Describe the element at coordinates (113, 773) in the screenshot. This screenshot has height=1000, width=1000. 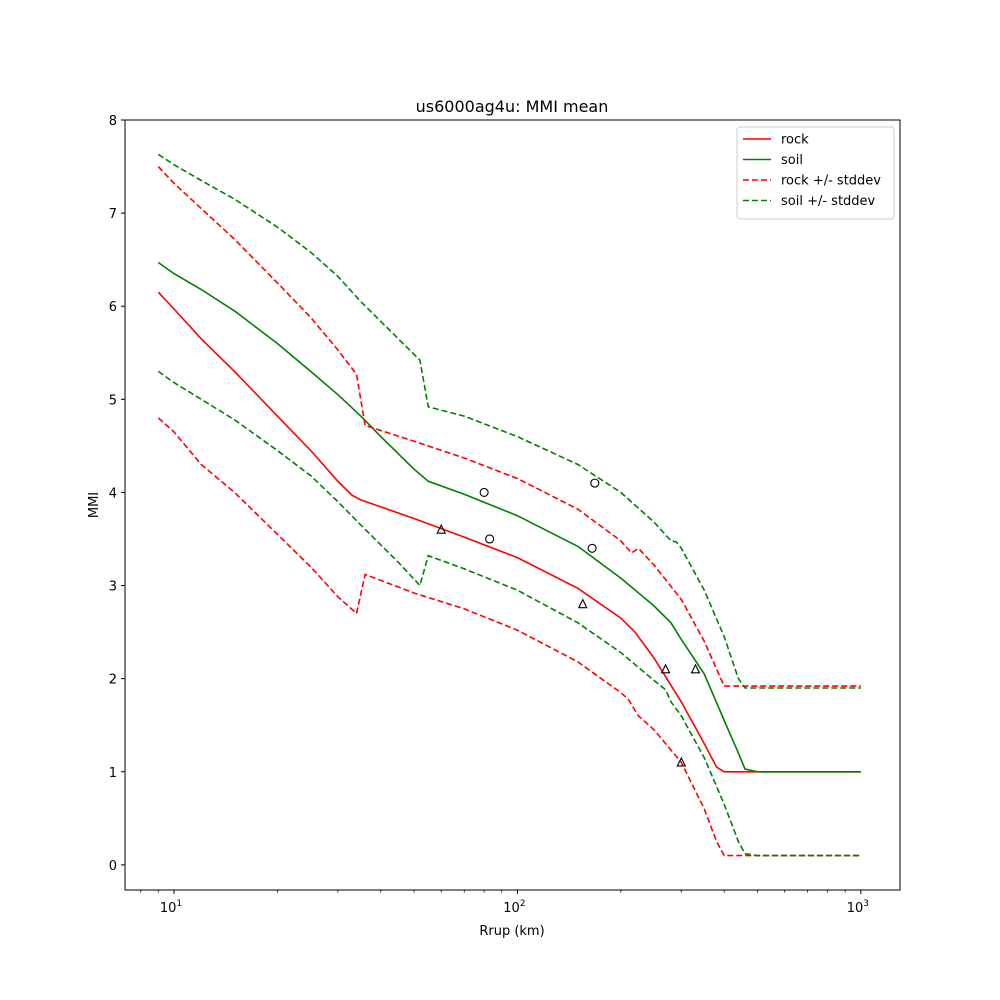
I see `y-tick-label: 1` at that location.